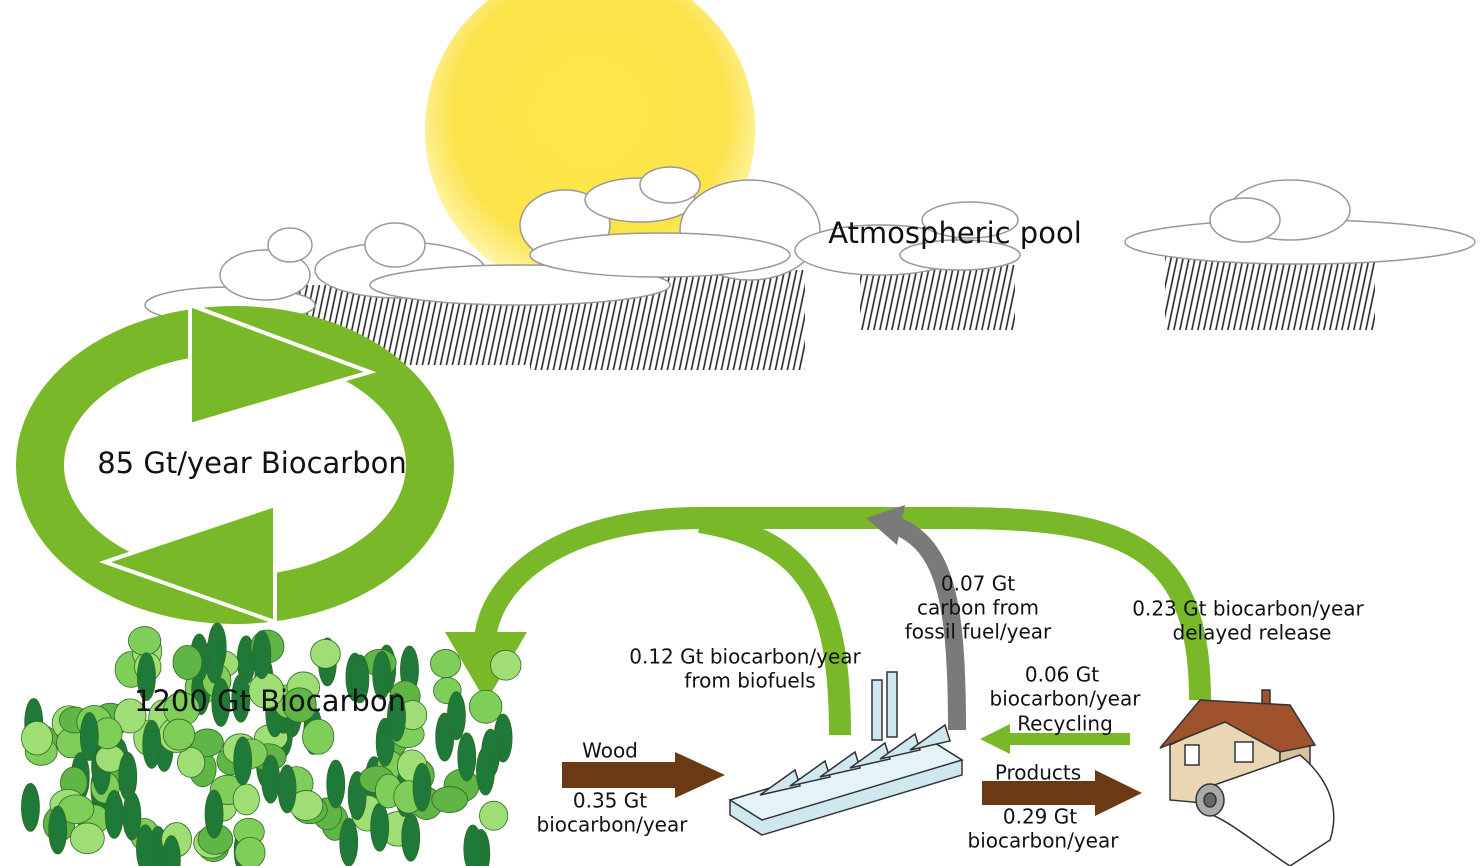 This screenshot has width=1481, height=866. I want to click on flow-label: Products, so click(1038, 773).